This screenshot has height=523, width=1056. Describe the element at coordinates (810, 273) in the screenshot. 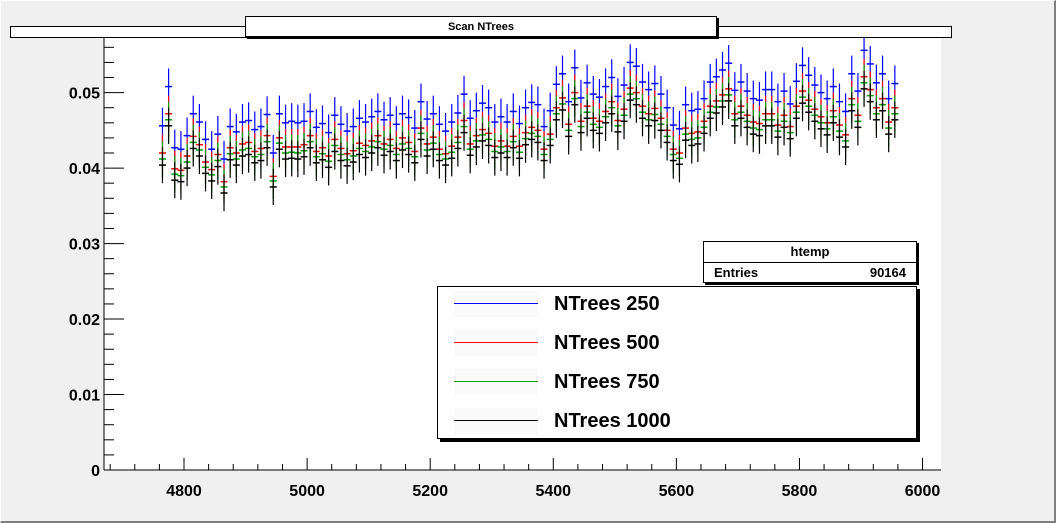

I see `stats-entries-row: Entries 90164` at that location.